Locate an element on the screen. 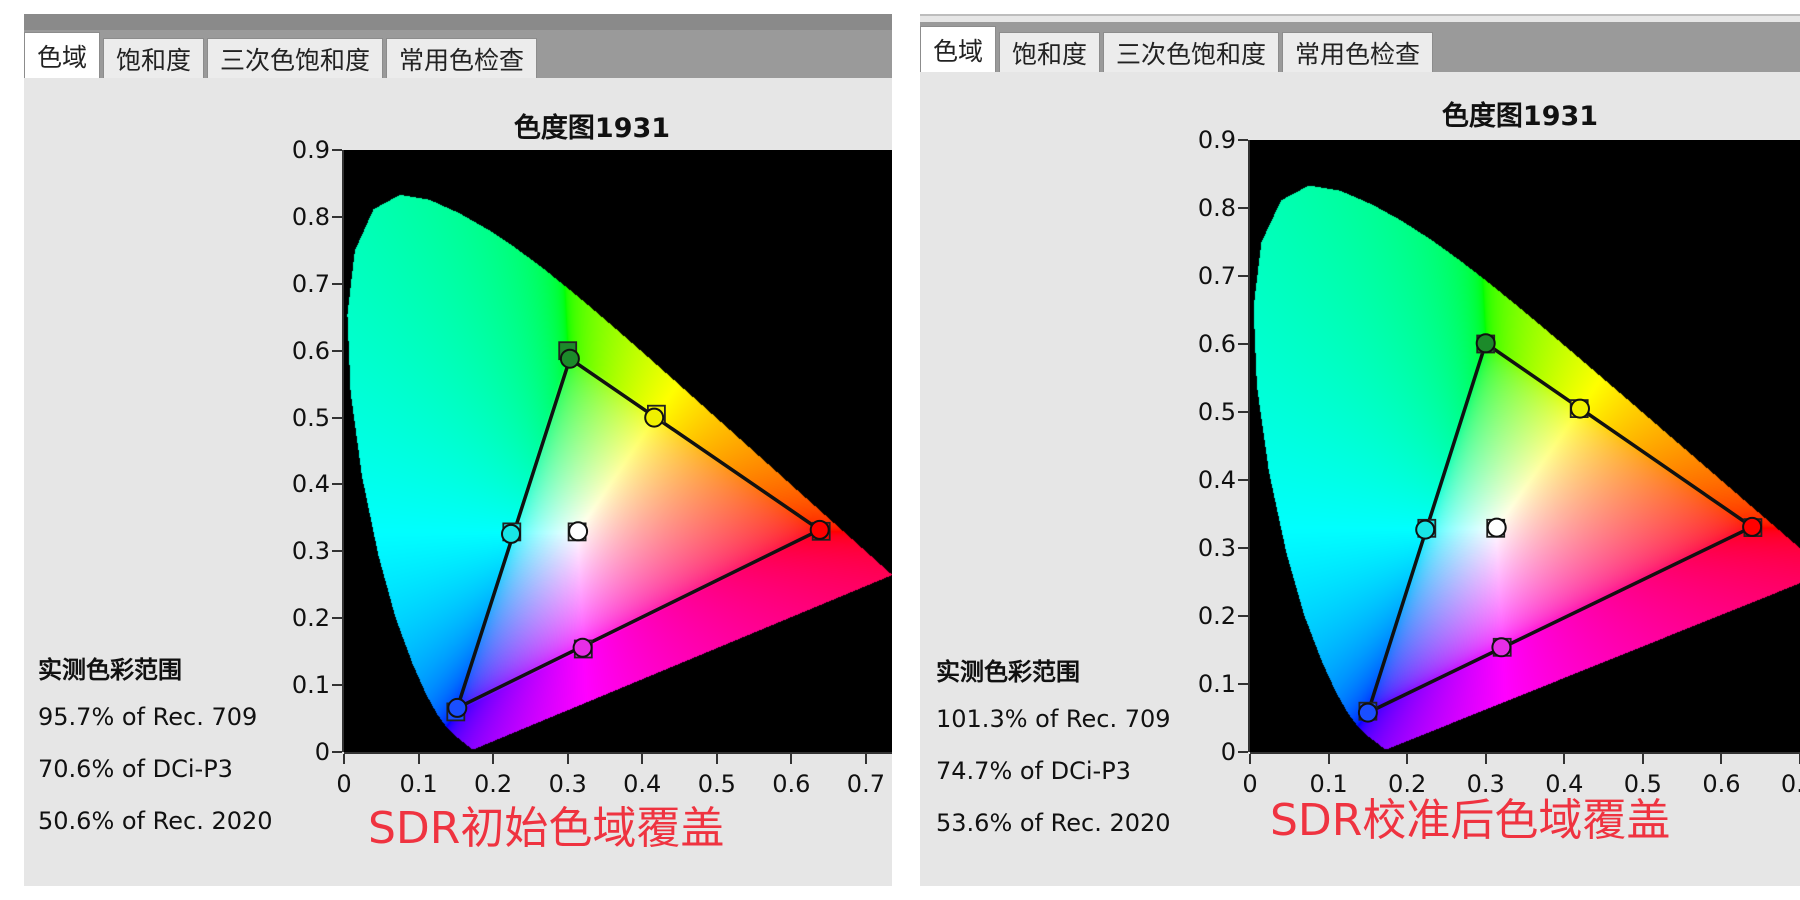  measured-marker-blue is located at coordinates (1367, 712).